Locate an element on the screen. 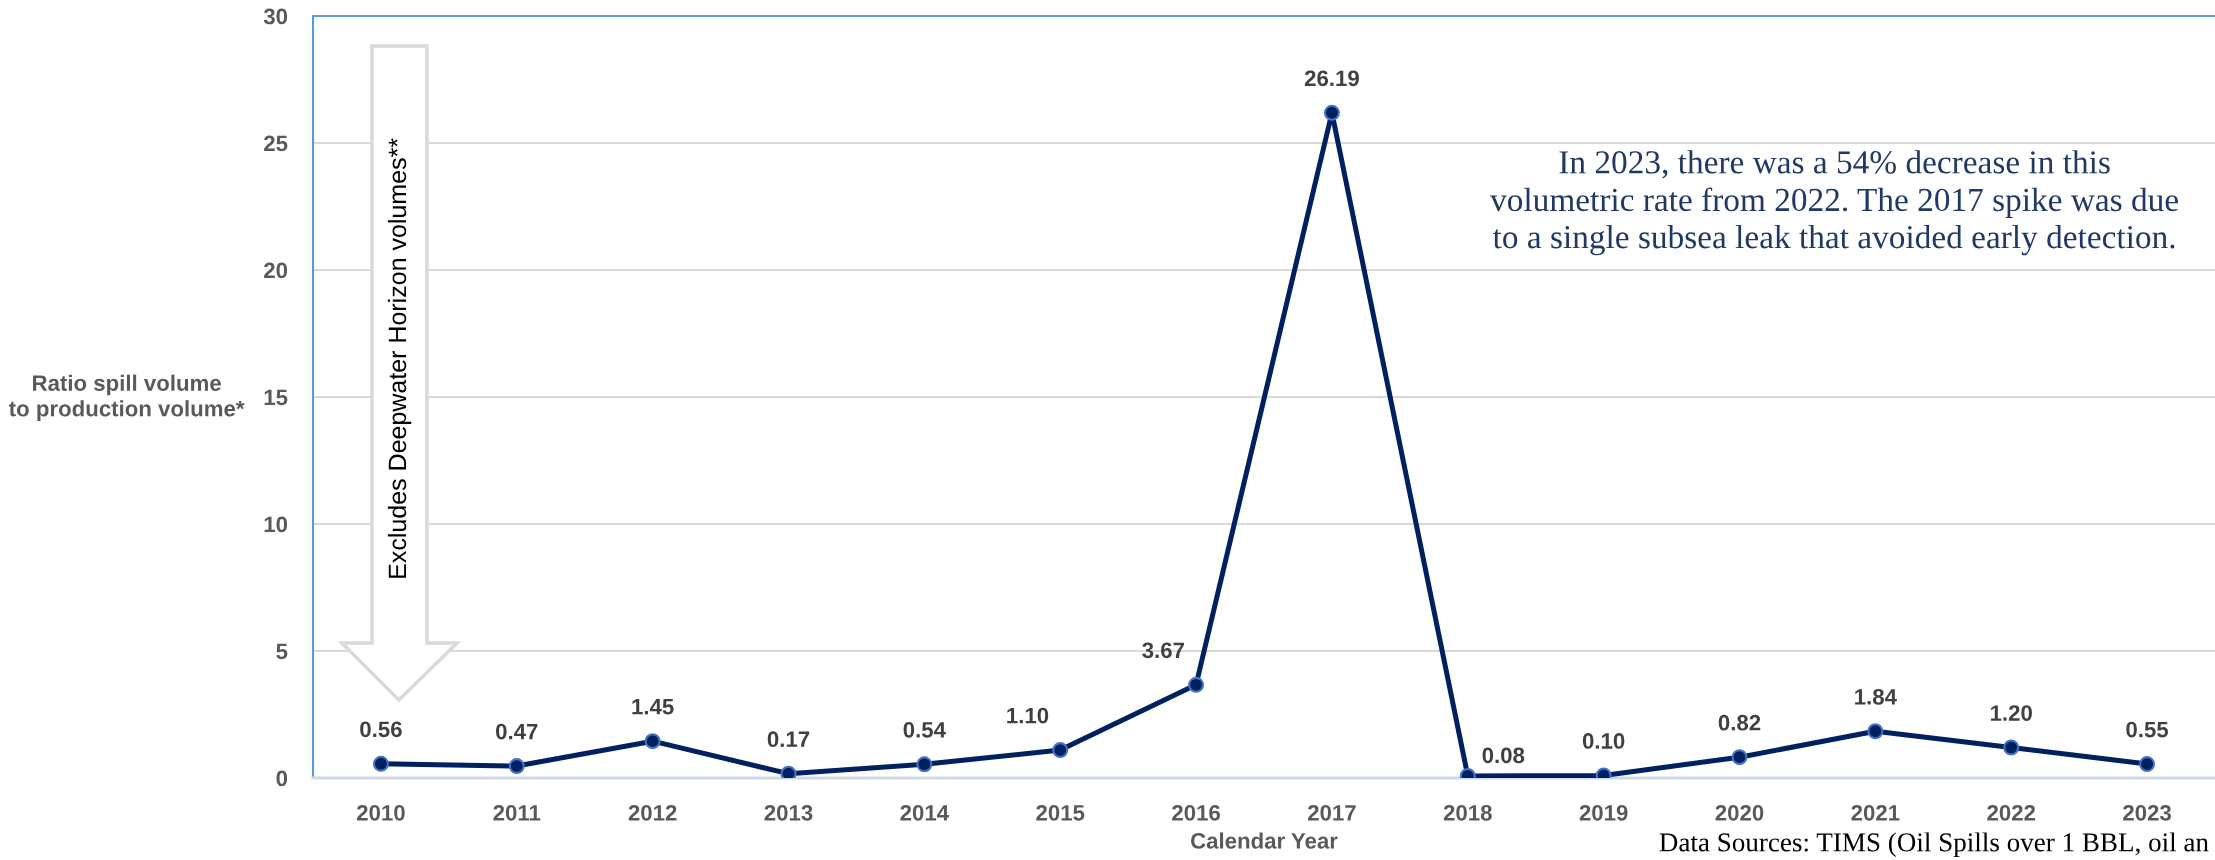 The height and width of the screenshot is (860, 2215). annotation: In 2023, there was a 54% decrease in this volumetric rate from 2022. The 2017 spike was due to a single subsea leak that avoided early detection. is located at coordinates (1834, 203).